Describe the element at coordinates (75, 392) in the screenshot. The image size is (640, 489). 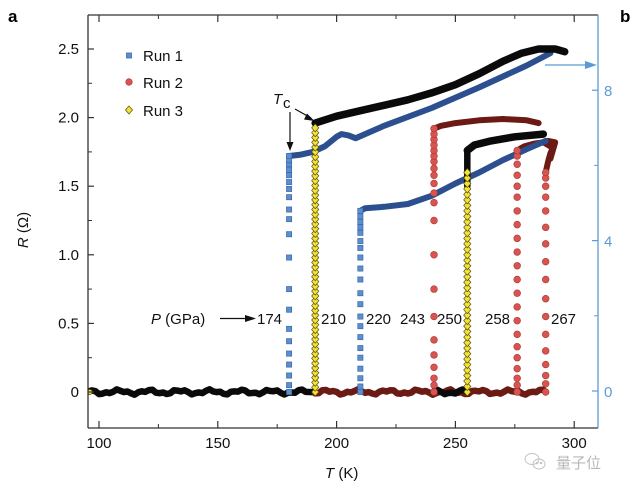
I see `y-tick-label: 0` at that location.